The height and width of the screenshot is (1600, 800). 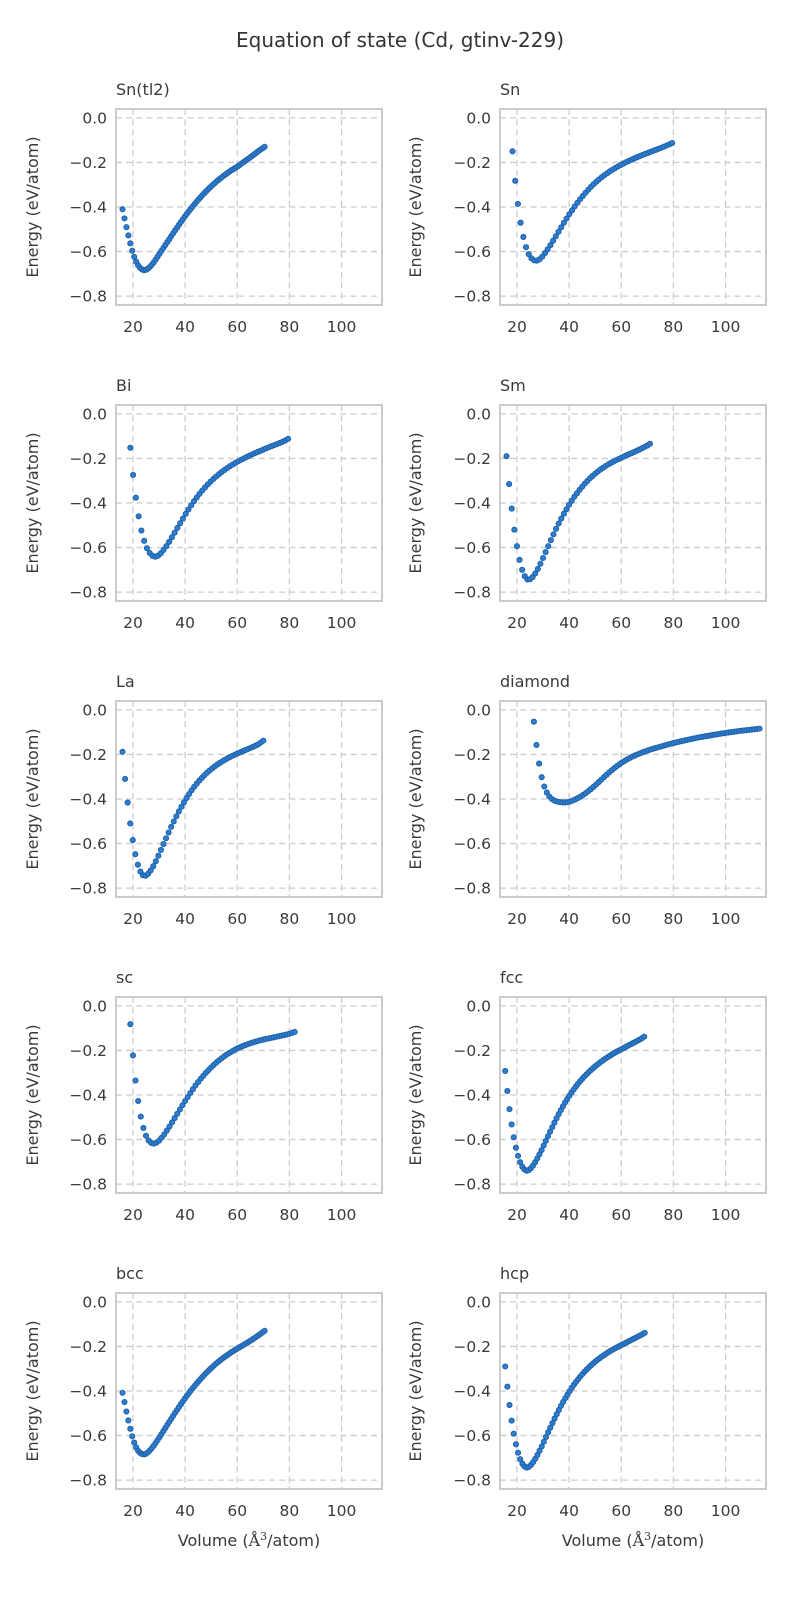 What do you see at coordinates (130, 1273) in the screenshot?
I see `subplot-title: bcc` at bounding box center [130, 1273].